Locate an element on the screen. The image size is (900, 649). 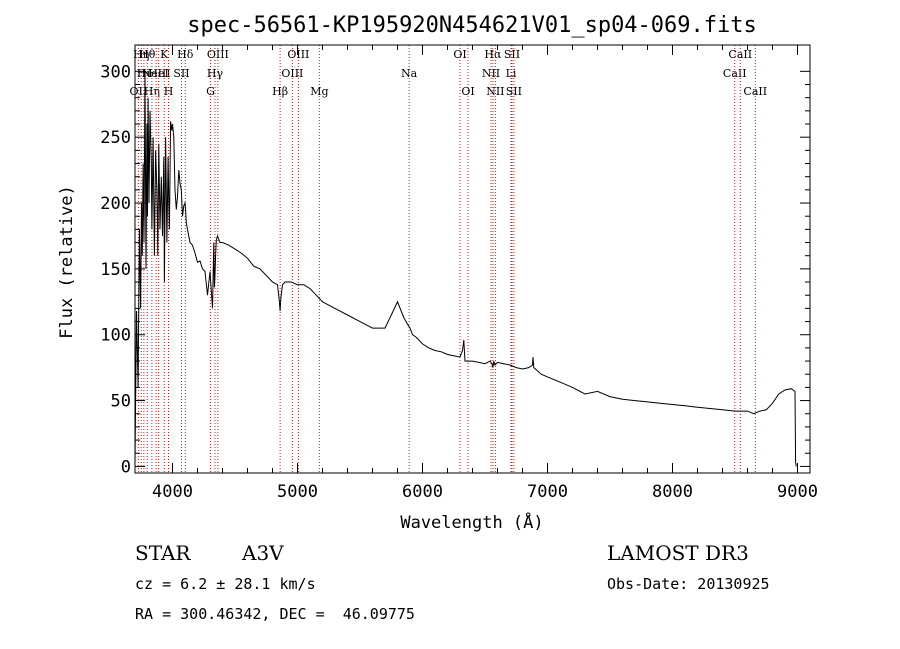
line-marker-label-2: Hι is located at coordinates (144, 73).